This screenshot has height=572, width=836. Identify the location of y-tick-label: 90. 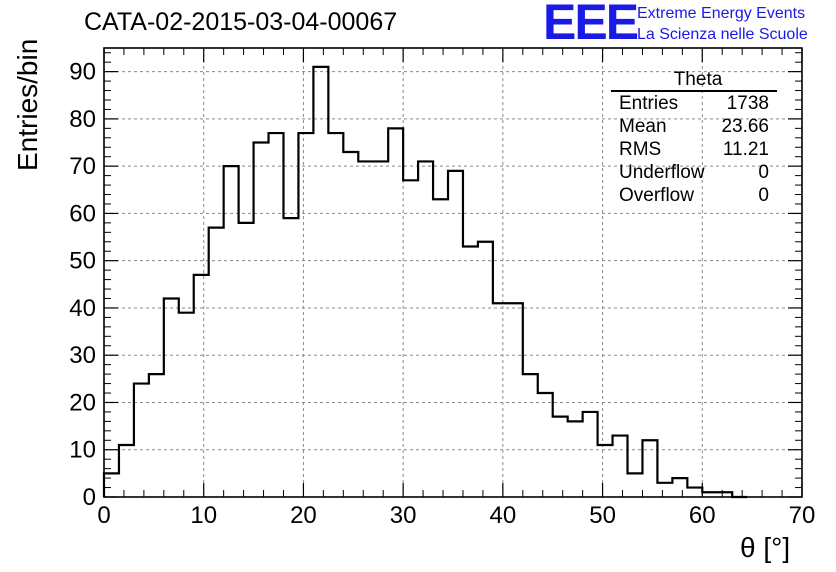
(82, 72).